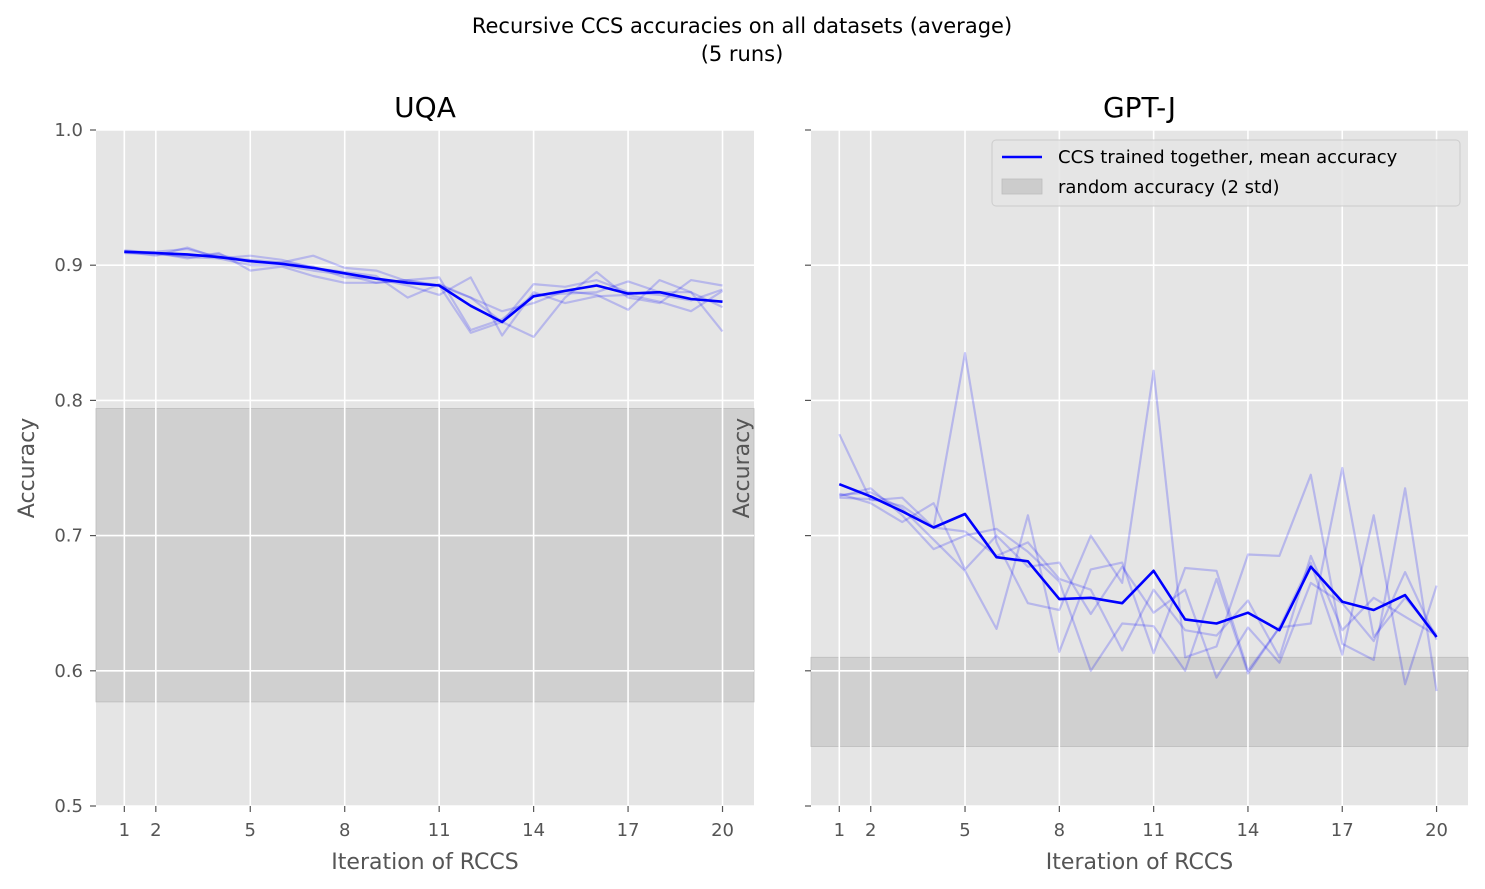 This screenshot has width=1485, height=889. I want to click on legend-band-label: random accuracy (2 std), so click(1169, 187).